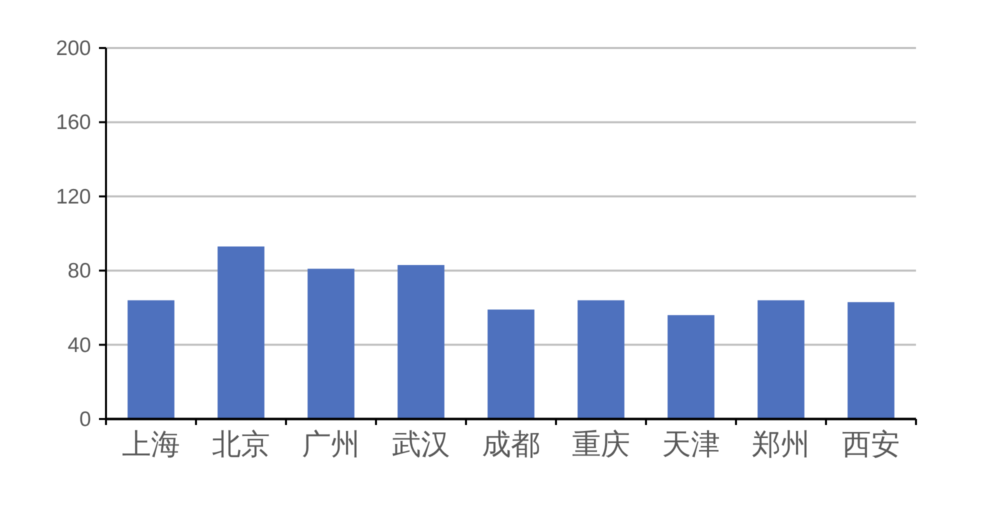 The height and width of the screenshot is (509, 1000). What do you see at coordinates (79, 271) in the screenshot?
I see `y-tick-label: 80` at bounding box center [79, 271].